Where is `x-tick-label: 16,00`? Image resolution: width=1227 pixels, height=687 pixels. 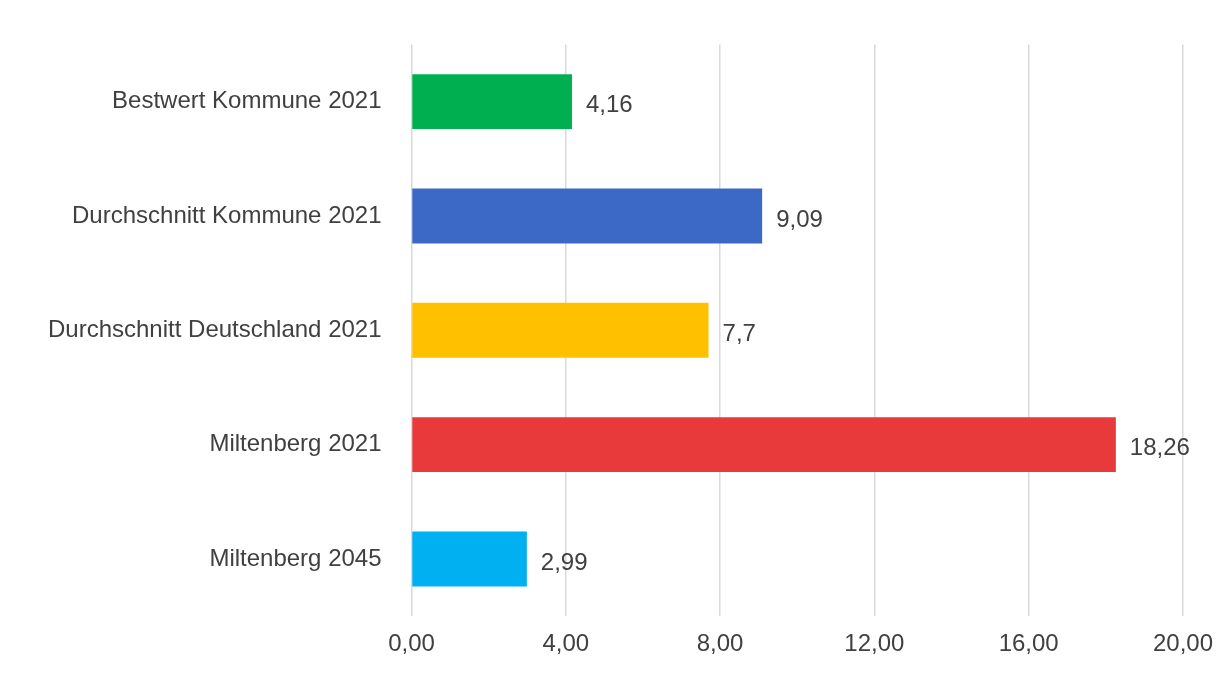 x-tick-label: 16,00 is located at coordinates (1028, 643).